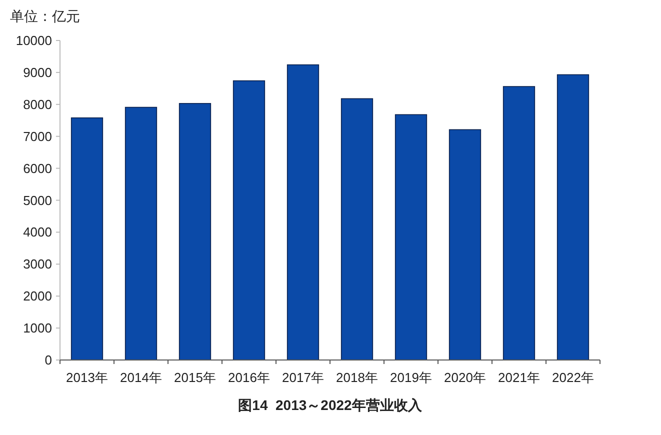 The image size is (661, 435). I want to click on y-tick-label: 5000, so click(37, 200).